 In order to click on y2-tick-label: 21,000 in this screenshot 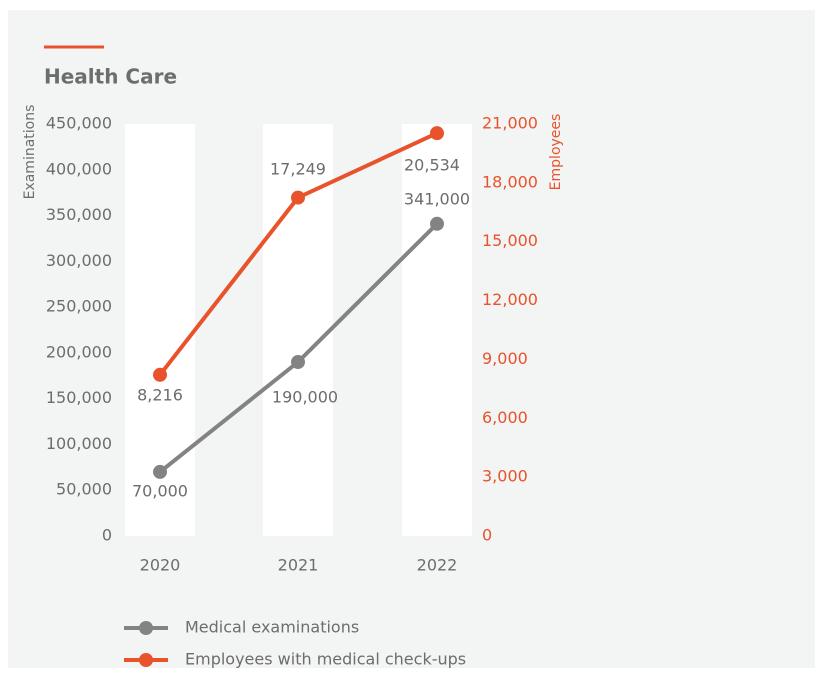, I will do `click(510, 123)`.